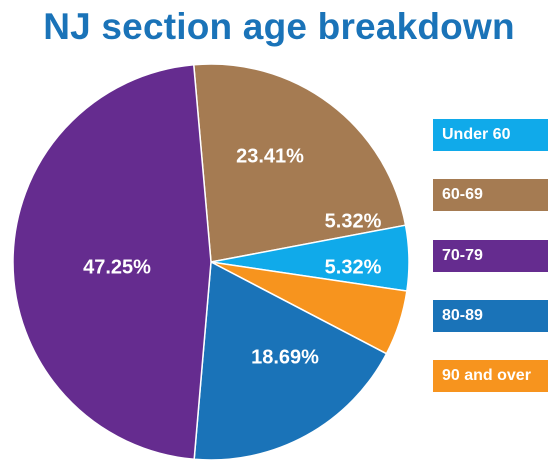  I want to click on slice-label: 47.25%, so click(117, 267).